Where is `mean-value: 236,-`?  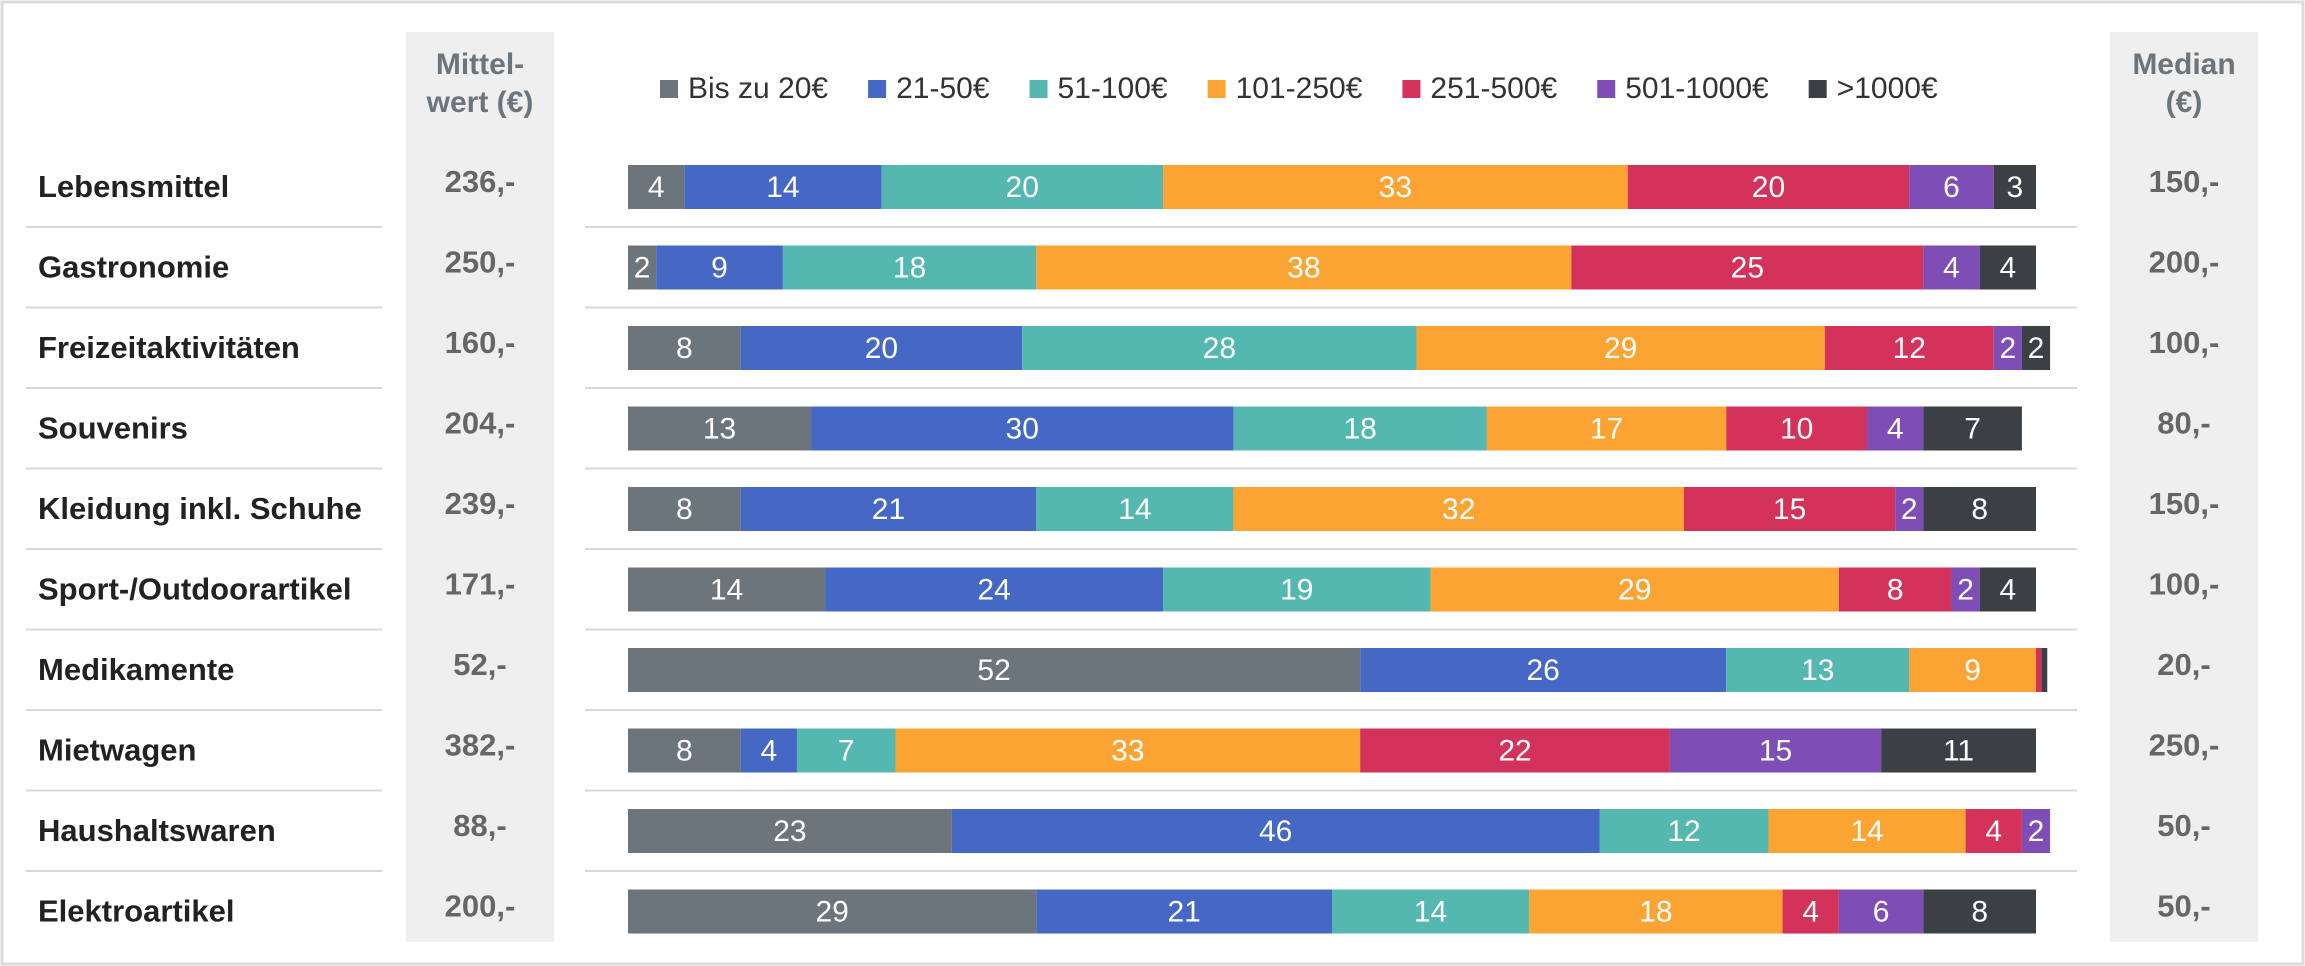
mean-value: 236,- is located at coordinates (480, 181).